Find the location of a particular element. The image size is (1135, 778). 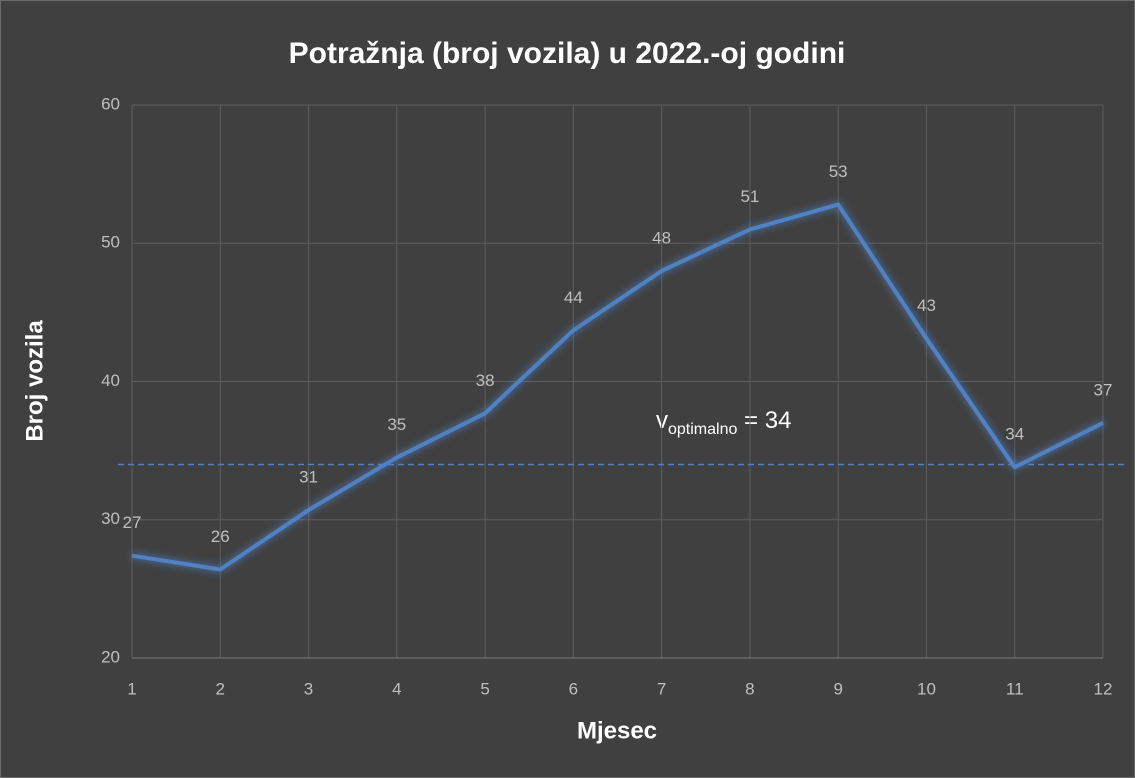

data-label: 43 is located at coordinates (926, 305).